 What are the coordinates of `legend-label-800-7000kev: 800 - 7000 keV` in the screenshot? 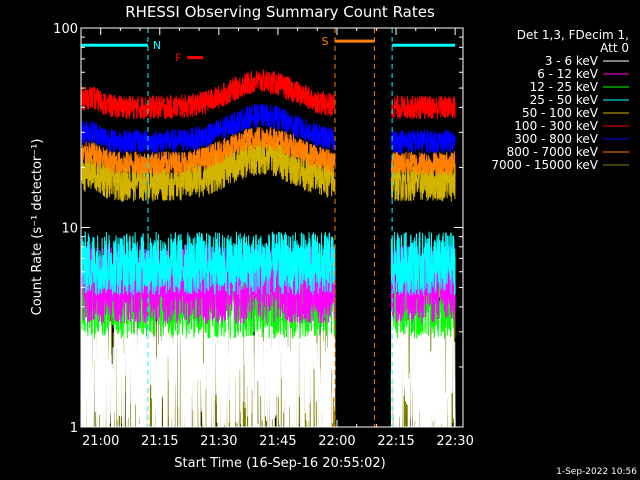 It's located at (553, 152).